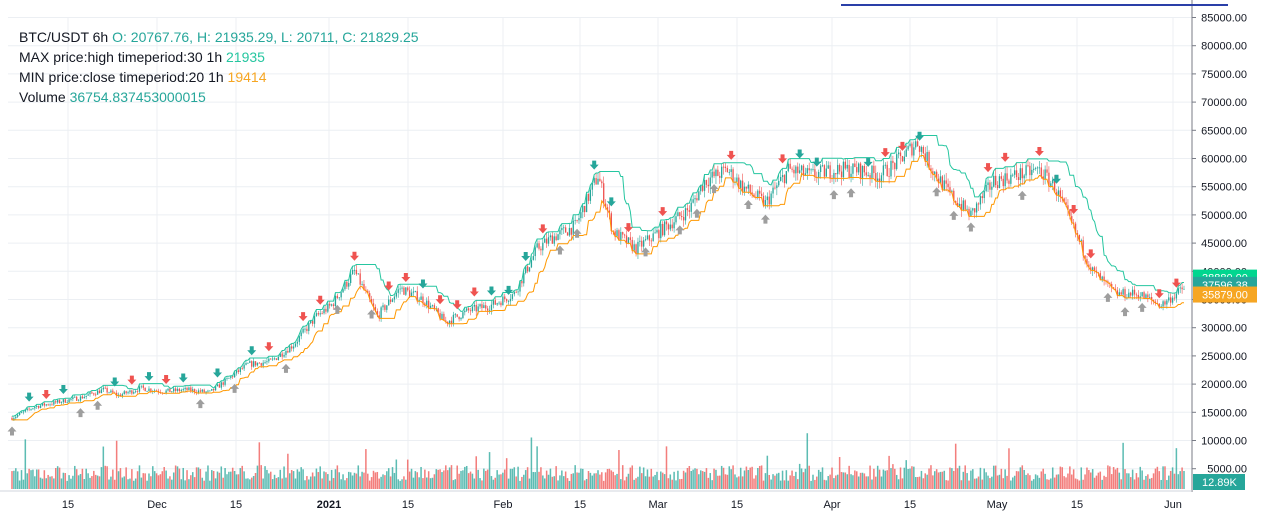 The image size is (1269, 529). I want to click on x-tick-label: 15, so click(68, 505).